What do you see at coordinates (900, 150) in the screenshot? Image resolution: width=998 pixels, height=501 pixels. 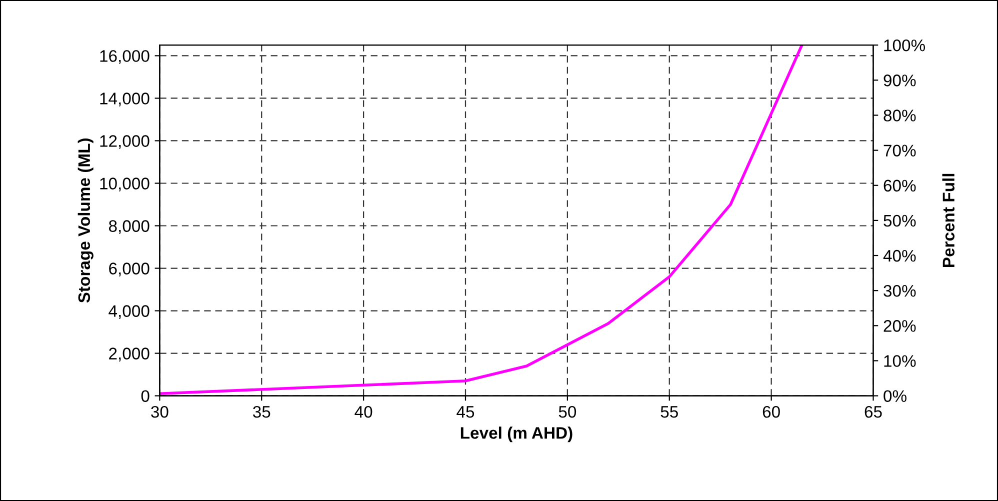 I see `y2-tick-label: 70%` at bounding box center [900, 150].